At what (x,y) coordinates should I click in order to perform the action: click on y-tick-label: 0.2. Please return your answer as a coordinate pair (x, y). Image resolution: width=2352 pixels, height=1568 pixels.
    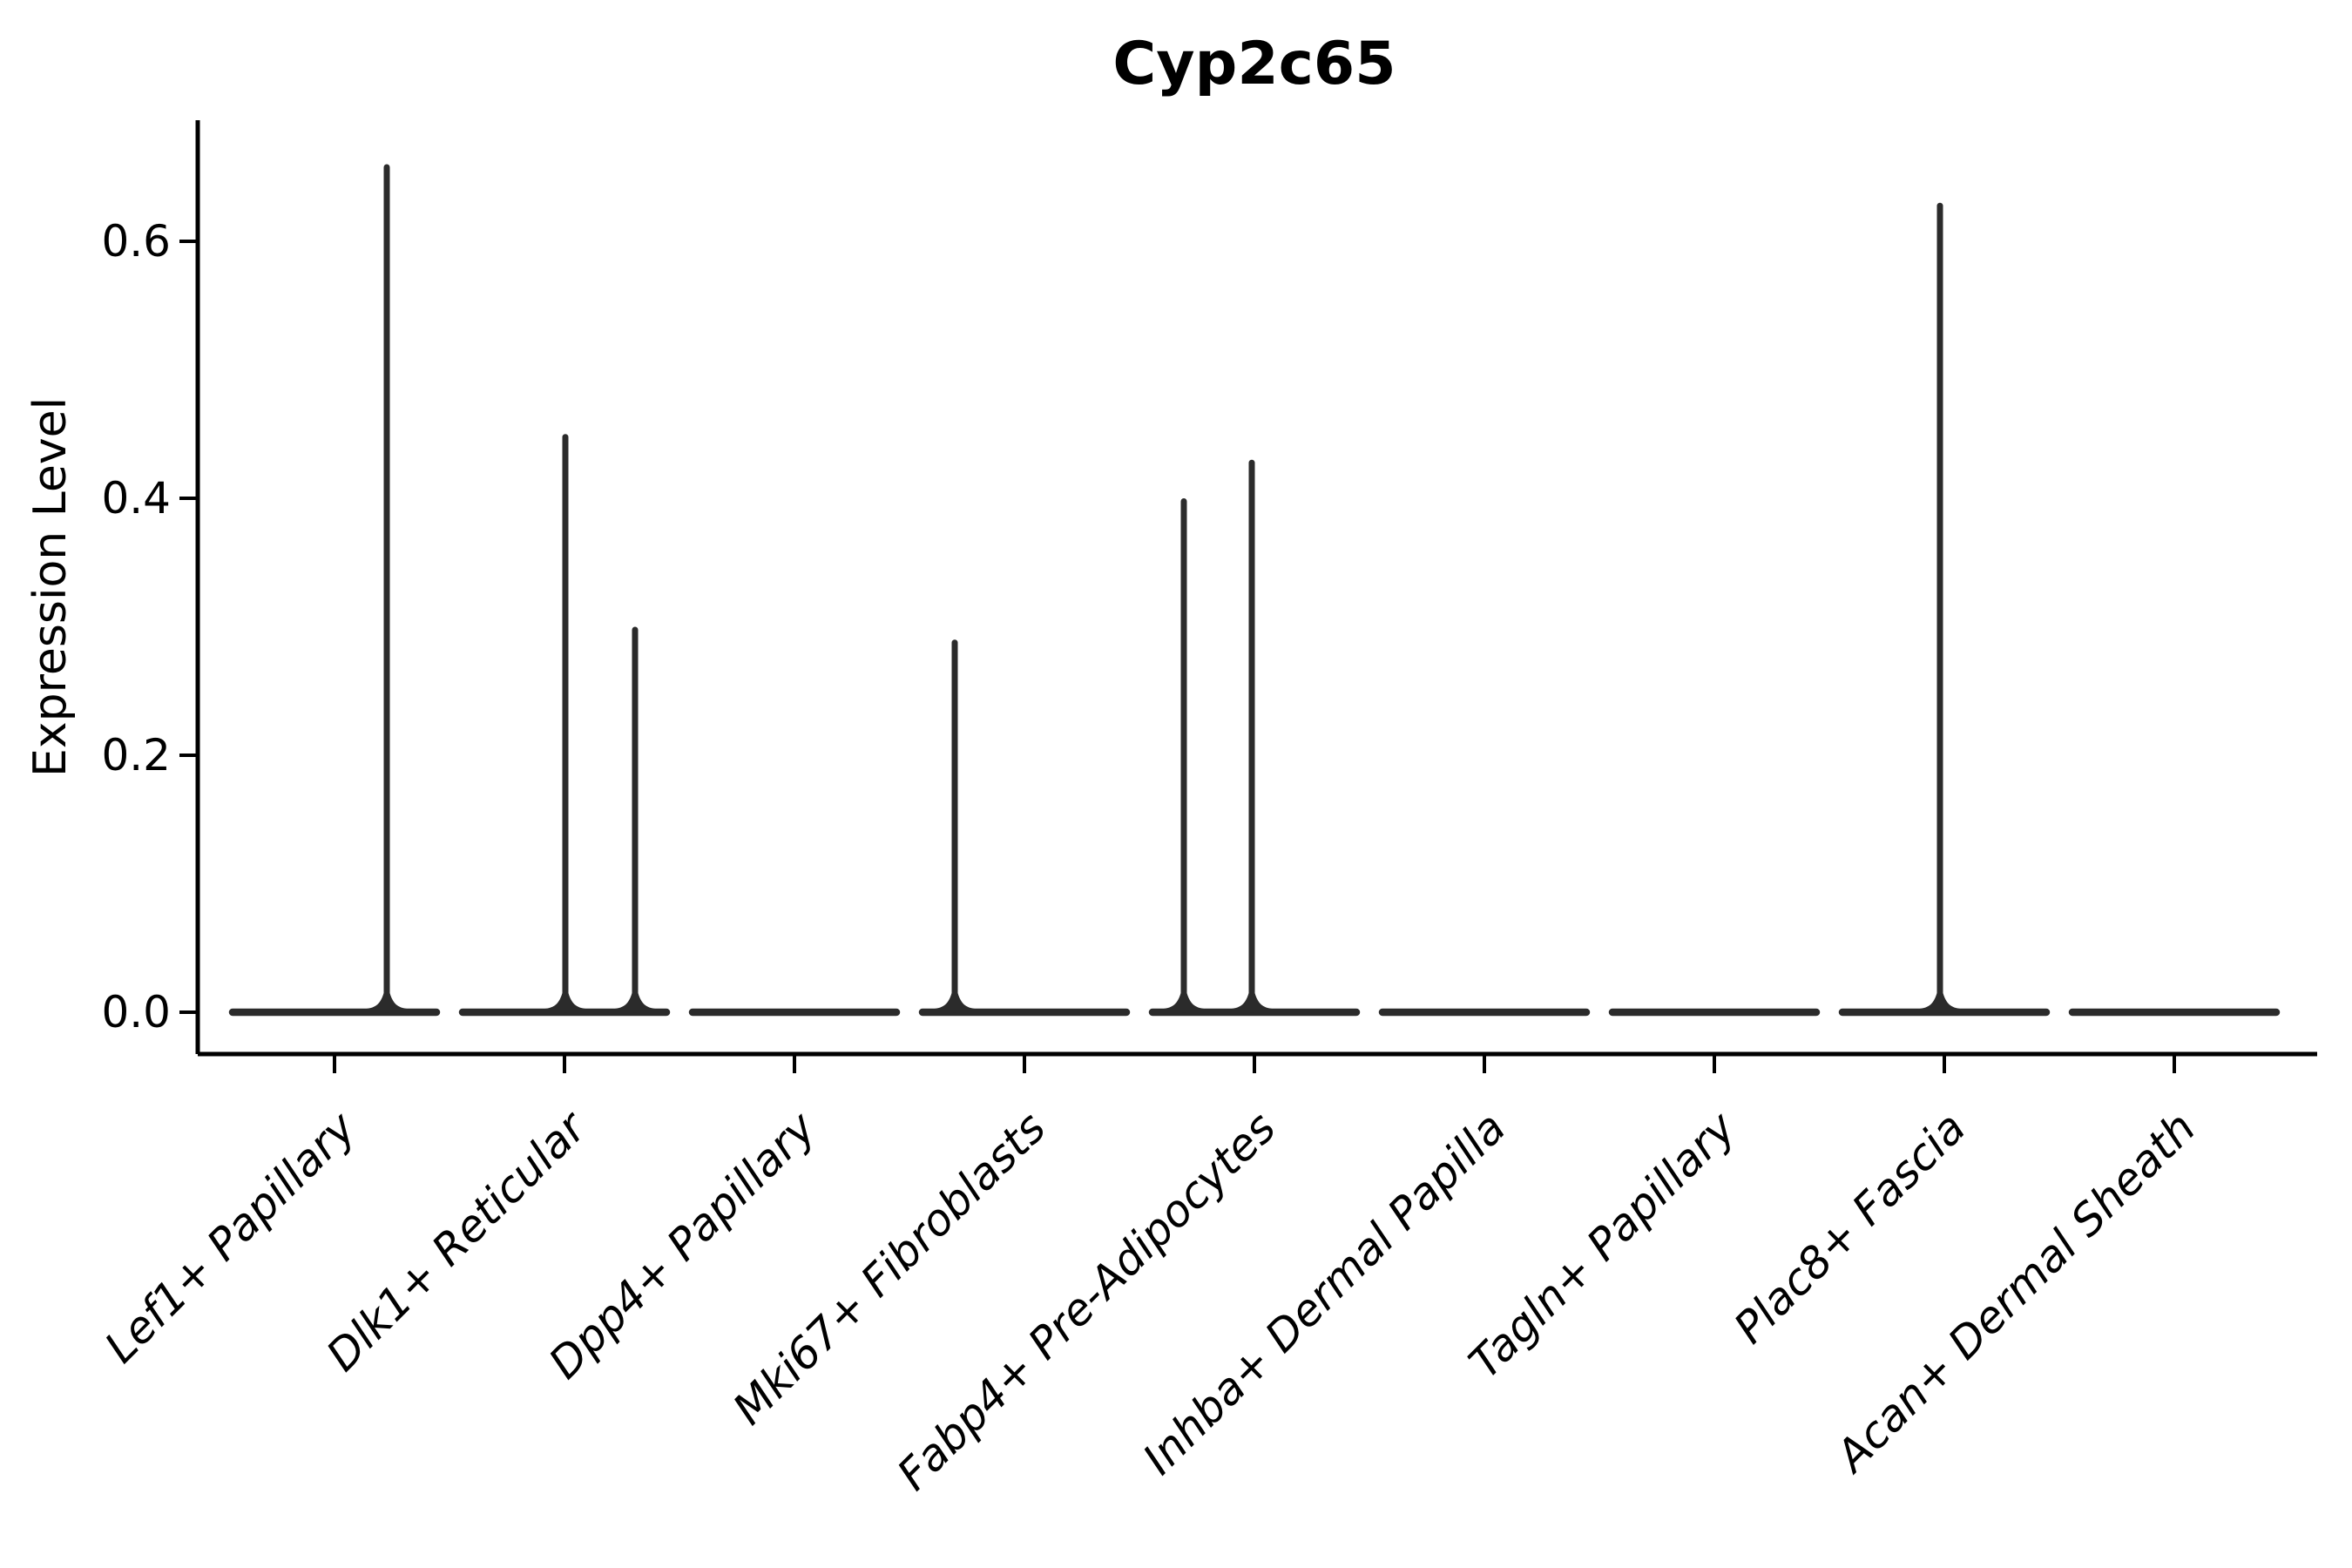
    Looking at the image, I should click on (136, 756).